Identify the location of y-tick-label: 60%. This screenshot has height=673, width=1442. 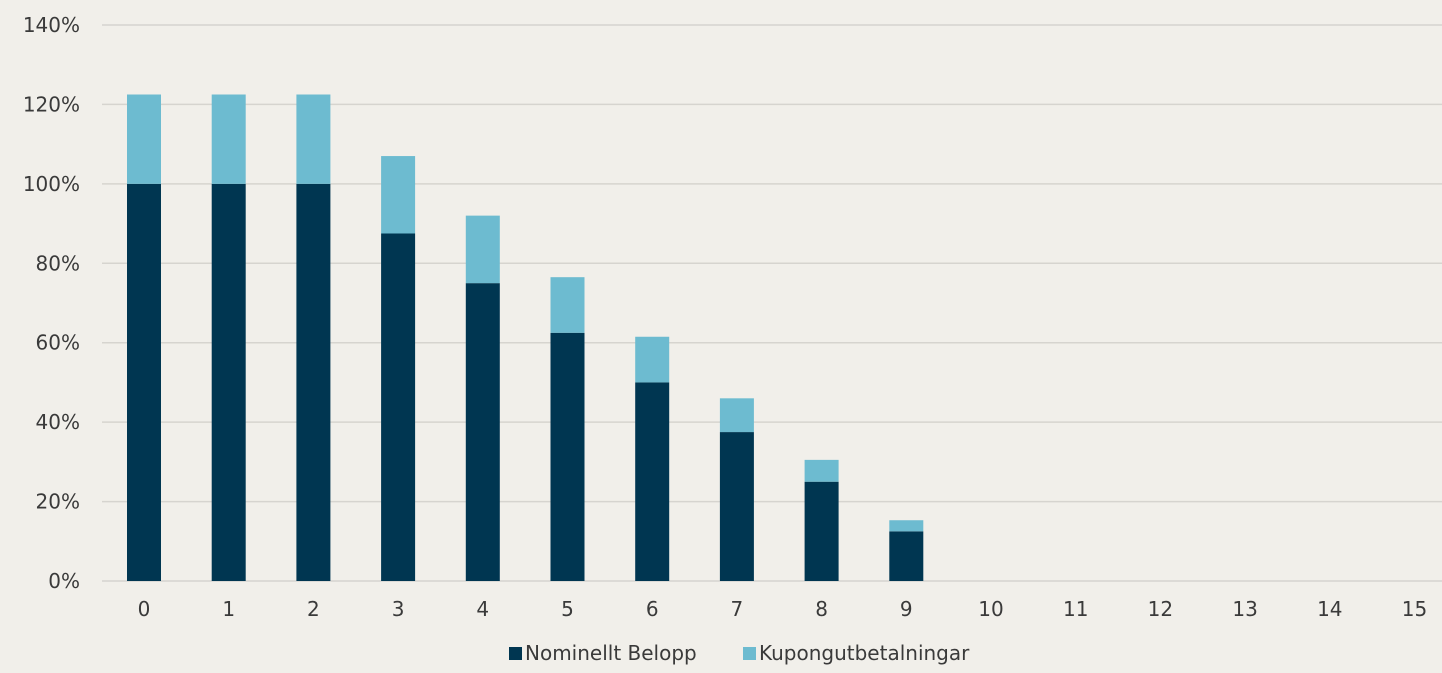
(58, 343).